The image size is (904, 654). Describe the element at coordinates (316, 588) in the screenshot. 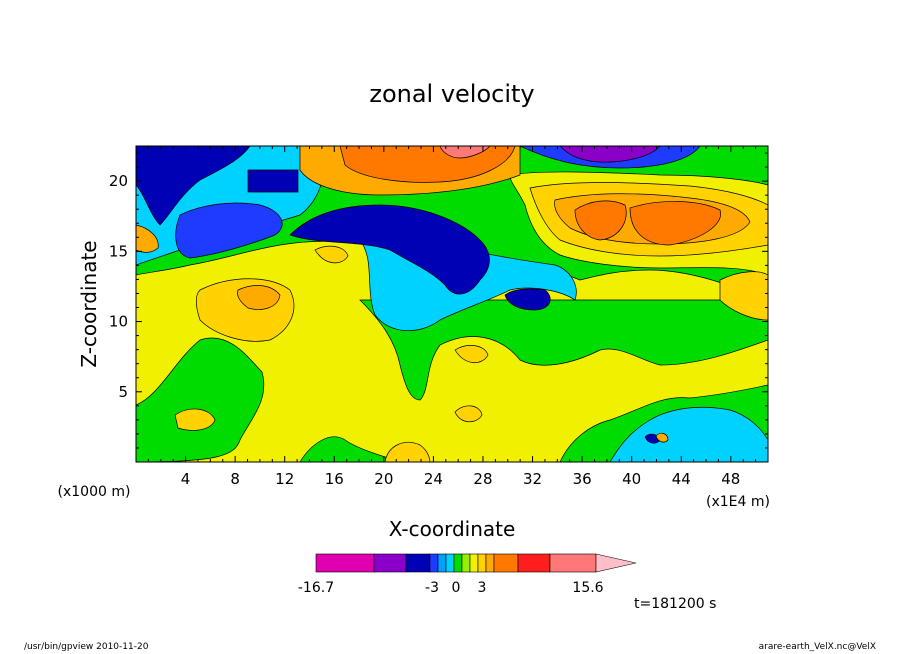

I see `colorbar-label: -16.7` at that location.